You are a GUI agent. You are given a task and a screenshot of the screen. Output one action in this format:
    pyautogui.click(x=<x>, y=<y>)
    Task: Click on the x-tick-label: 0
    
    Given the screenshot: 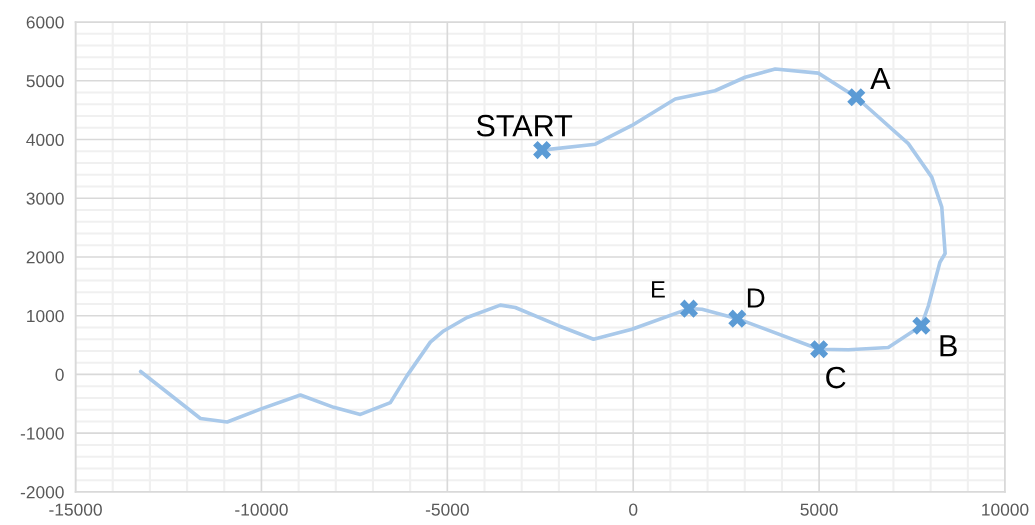 What is the action you would take?
    pyautogui.click(x=633, y=509)
    